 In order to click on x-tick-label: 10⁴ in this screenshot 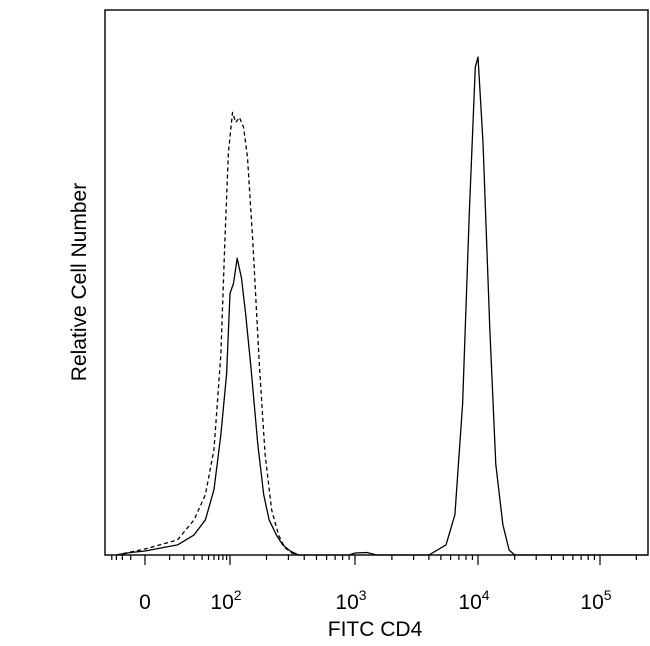, I will do `click(473, 600)`.